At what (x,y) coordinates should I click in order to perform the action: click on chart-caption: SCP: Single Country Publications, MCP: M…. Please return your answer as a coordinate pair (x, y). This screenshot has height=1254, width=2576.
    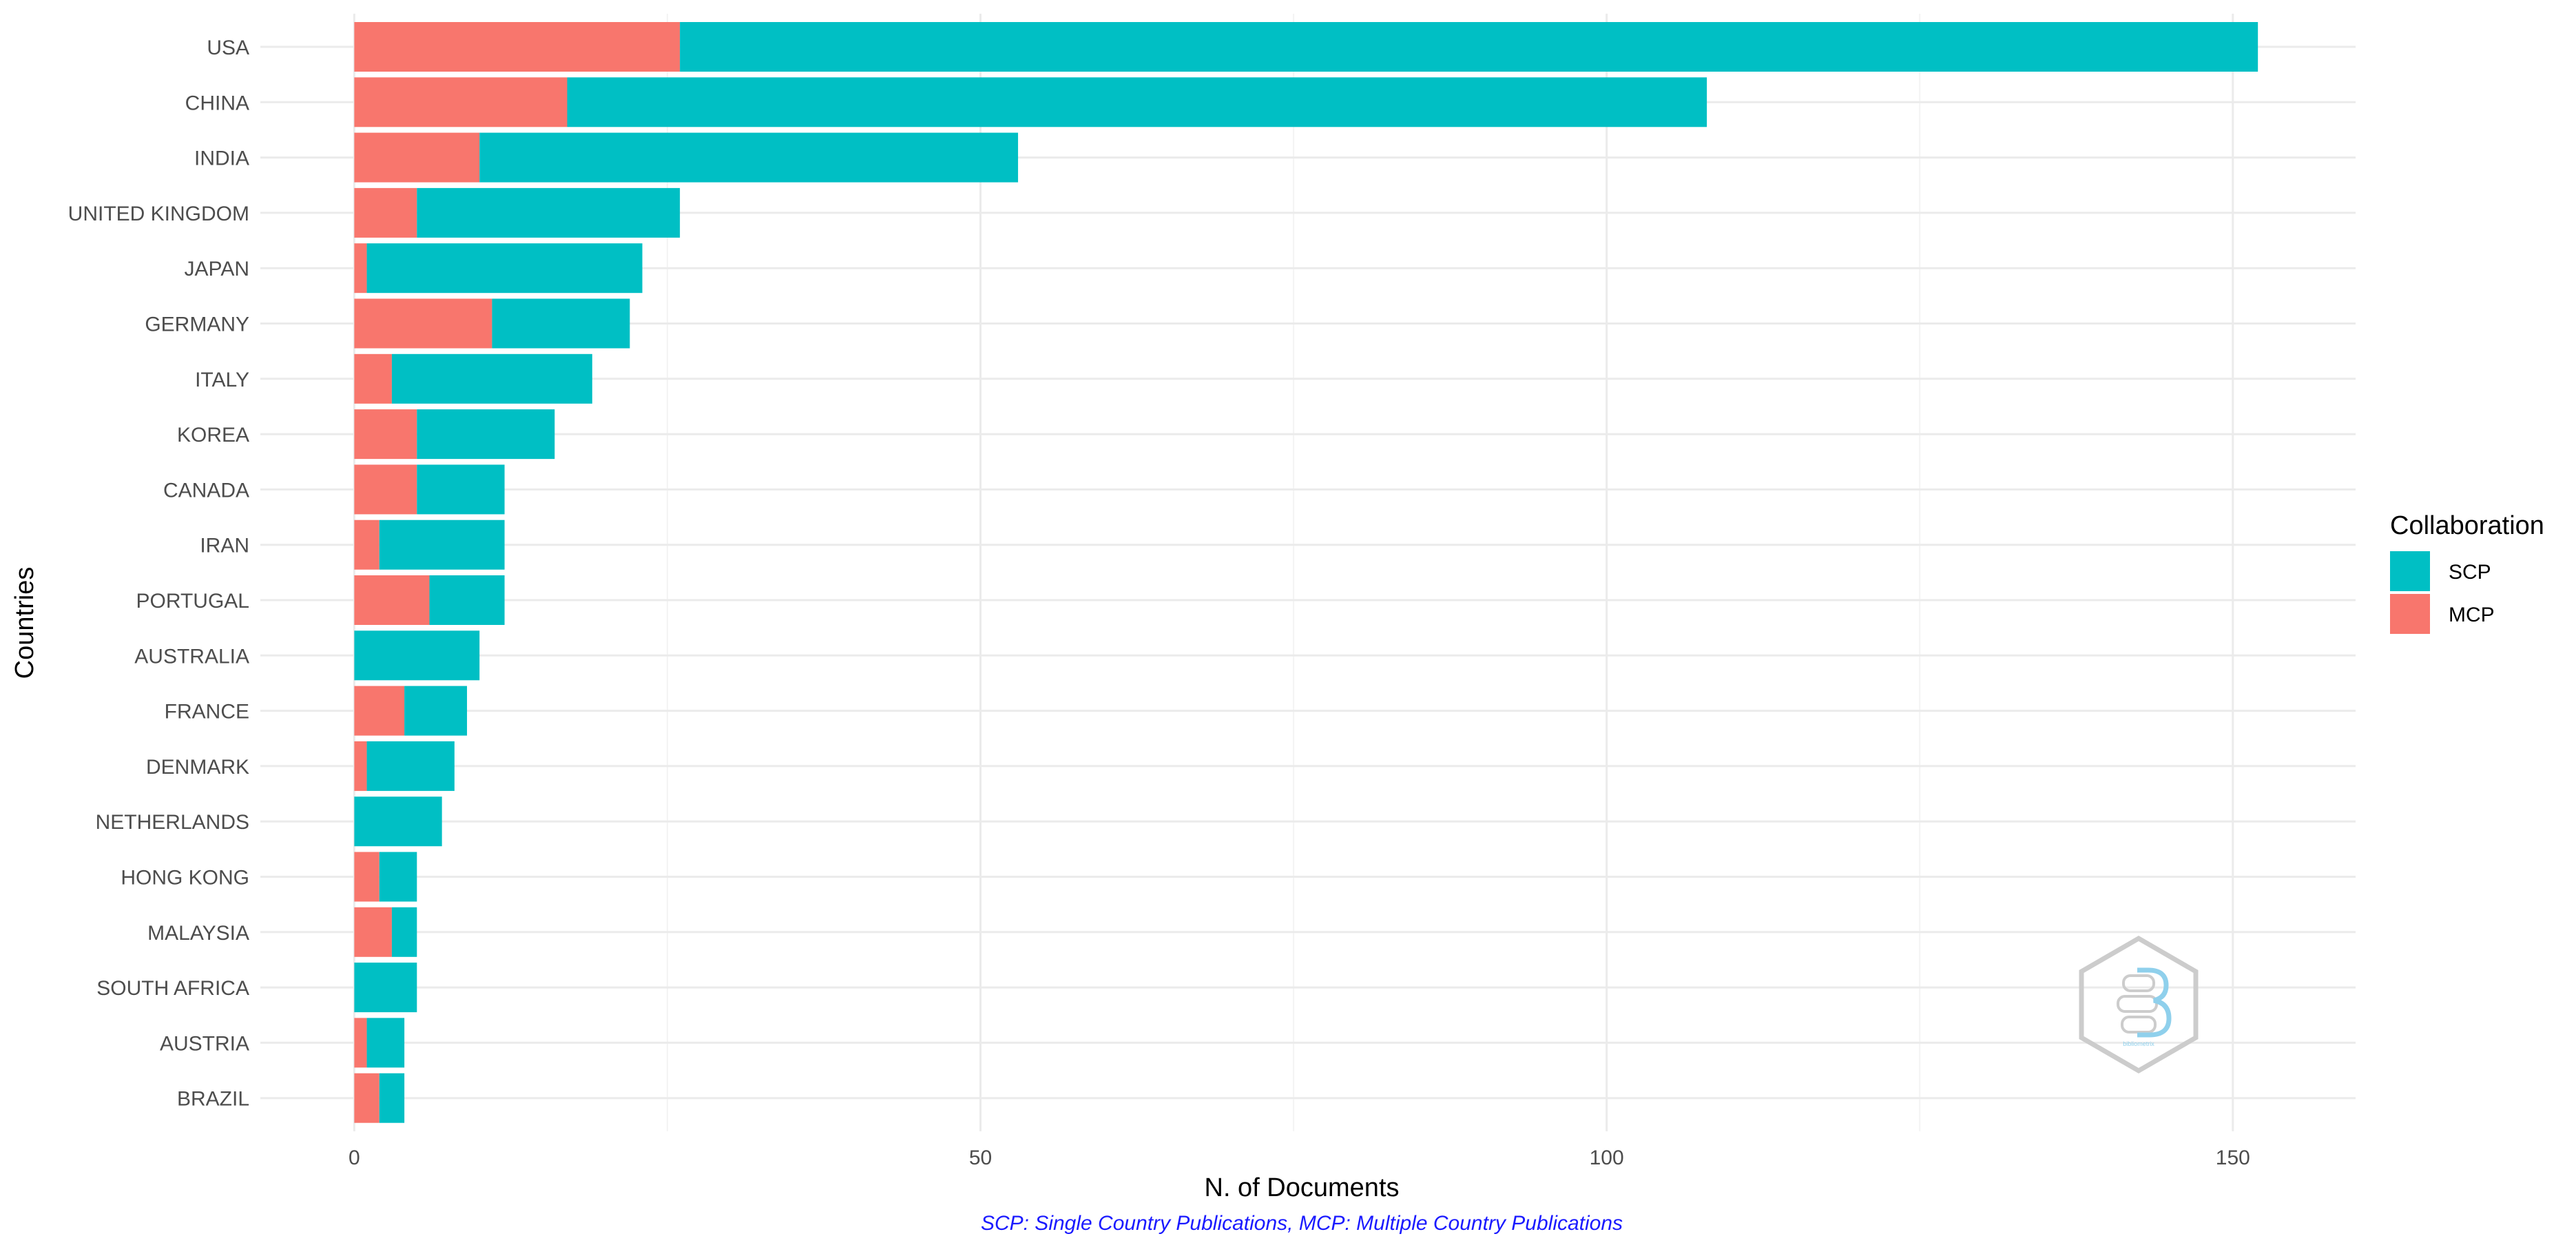
    Looking at the image, I should click on (1302, 1223).